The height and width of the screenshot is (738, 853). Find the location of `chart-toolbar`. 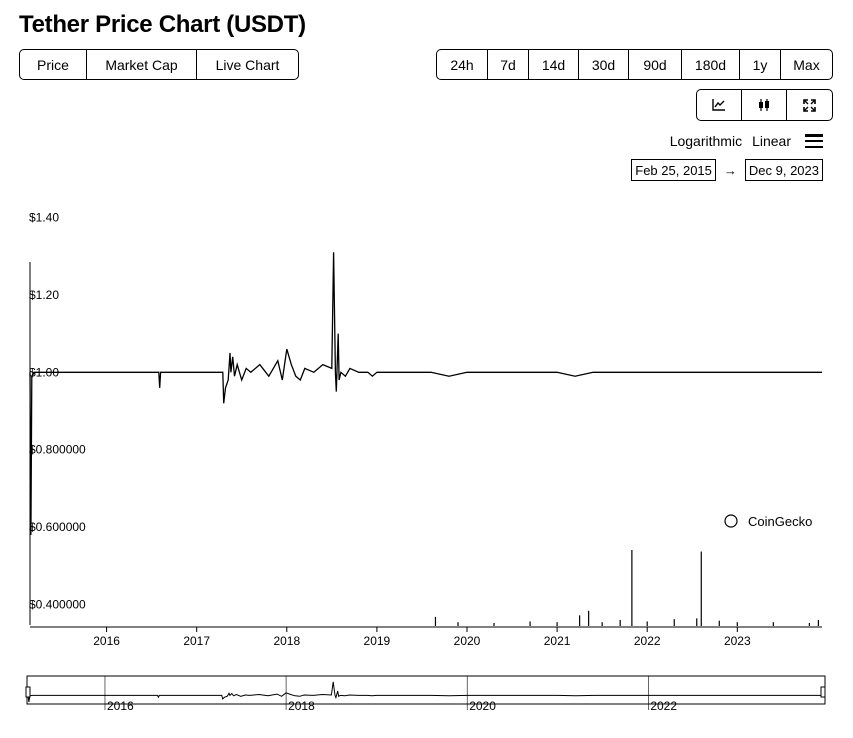

chart-toolbar is located at coordinates (764, 105).